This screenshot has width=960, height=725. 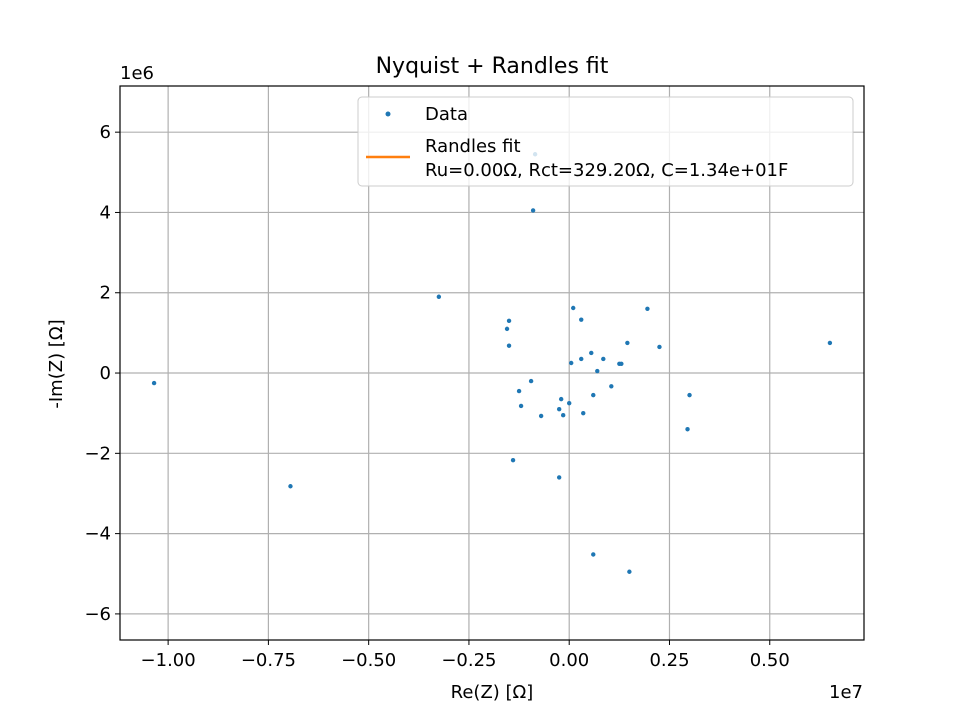 I want to click on legend-marker-data, so click(x=388, y=114).